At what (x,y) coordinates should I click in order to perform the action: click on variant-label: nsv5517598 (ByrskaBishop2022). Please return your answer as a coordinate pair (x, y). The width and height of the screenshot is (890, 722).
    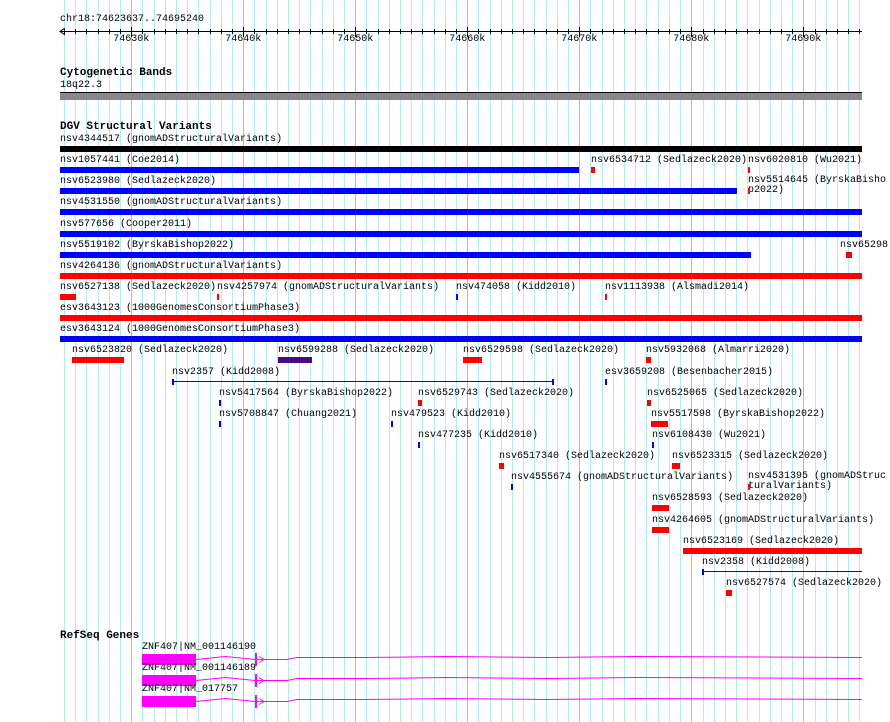
    Looking at the image, I should click on (738, 415).